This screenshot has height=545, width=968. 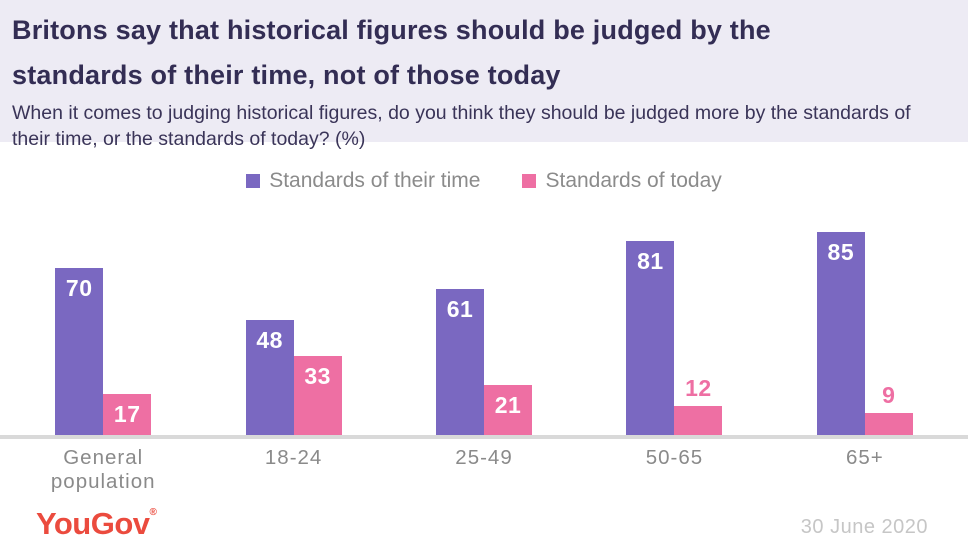 I want to click on bar-wrap: 61, so click(x=460, y=362).